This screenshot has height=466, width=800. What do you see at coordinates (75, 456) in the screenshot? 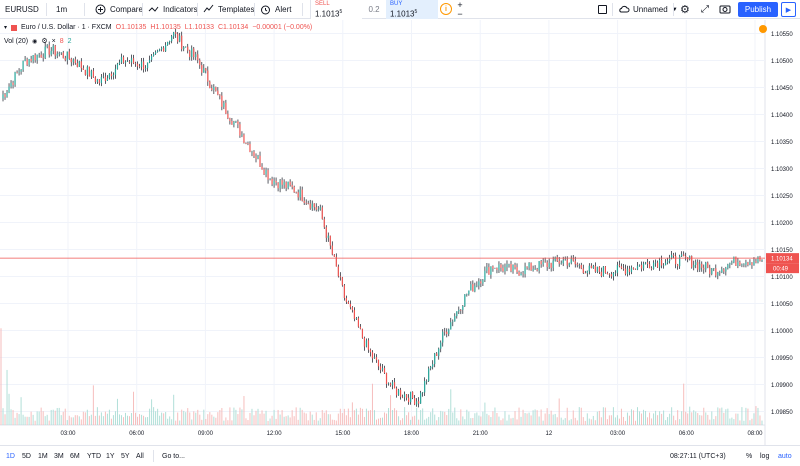
I see `range-6m: 6M` at bounding box center [75, 456].